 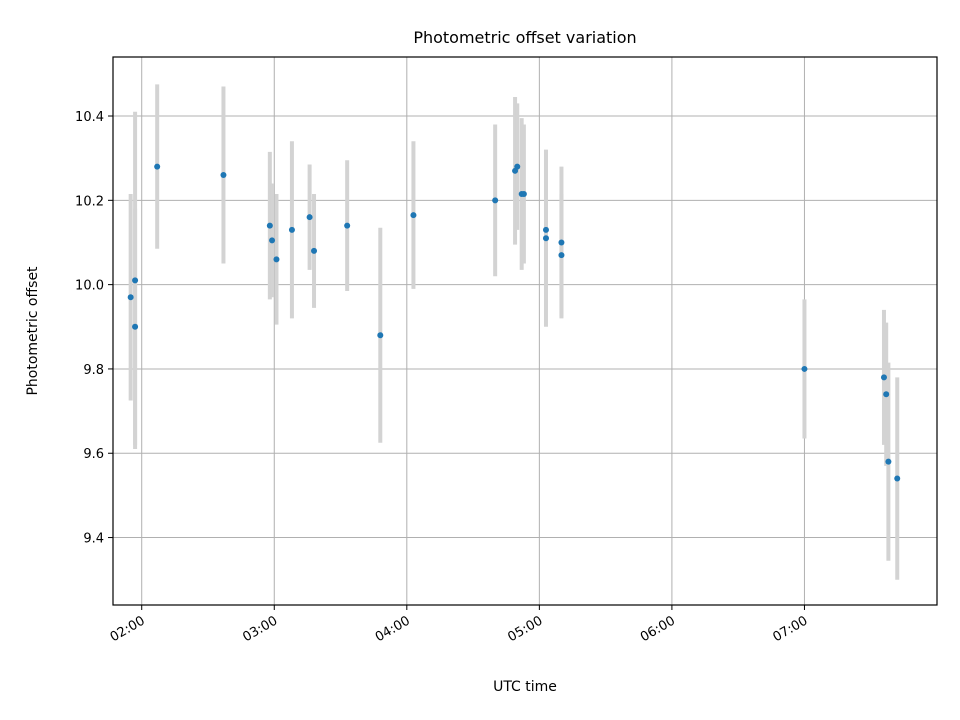 I want to click on x-tick-label: 05:00, so click(x=525, y=629).